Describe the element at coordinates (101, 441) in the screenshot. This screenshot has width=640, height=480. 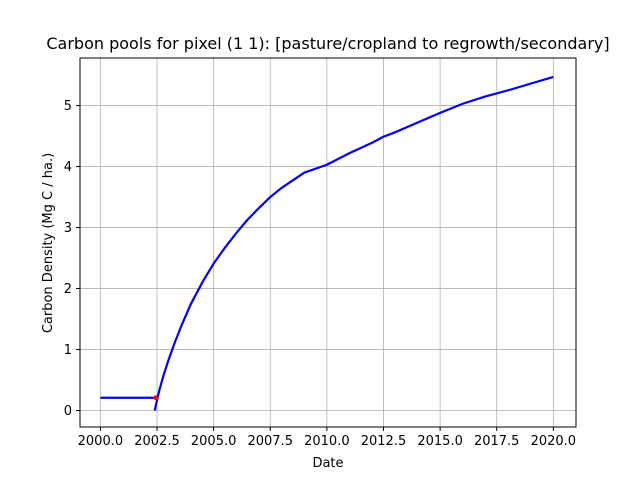
I see `x-tick-label: 2000.0` at that location.